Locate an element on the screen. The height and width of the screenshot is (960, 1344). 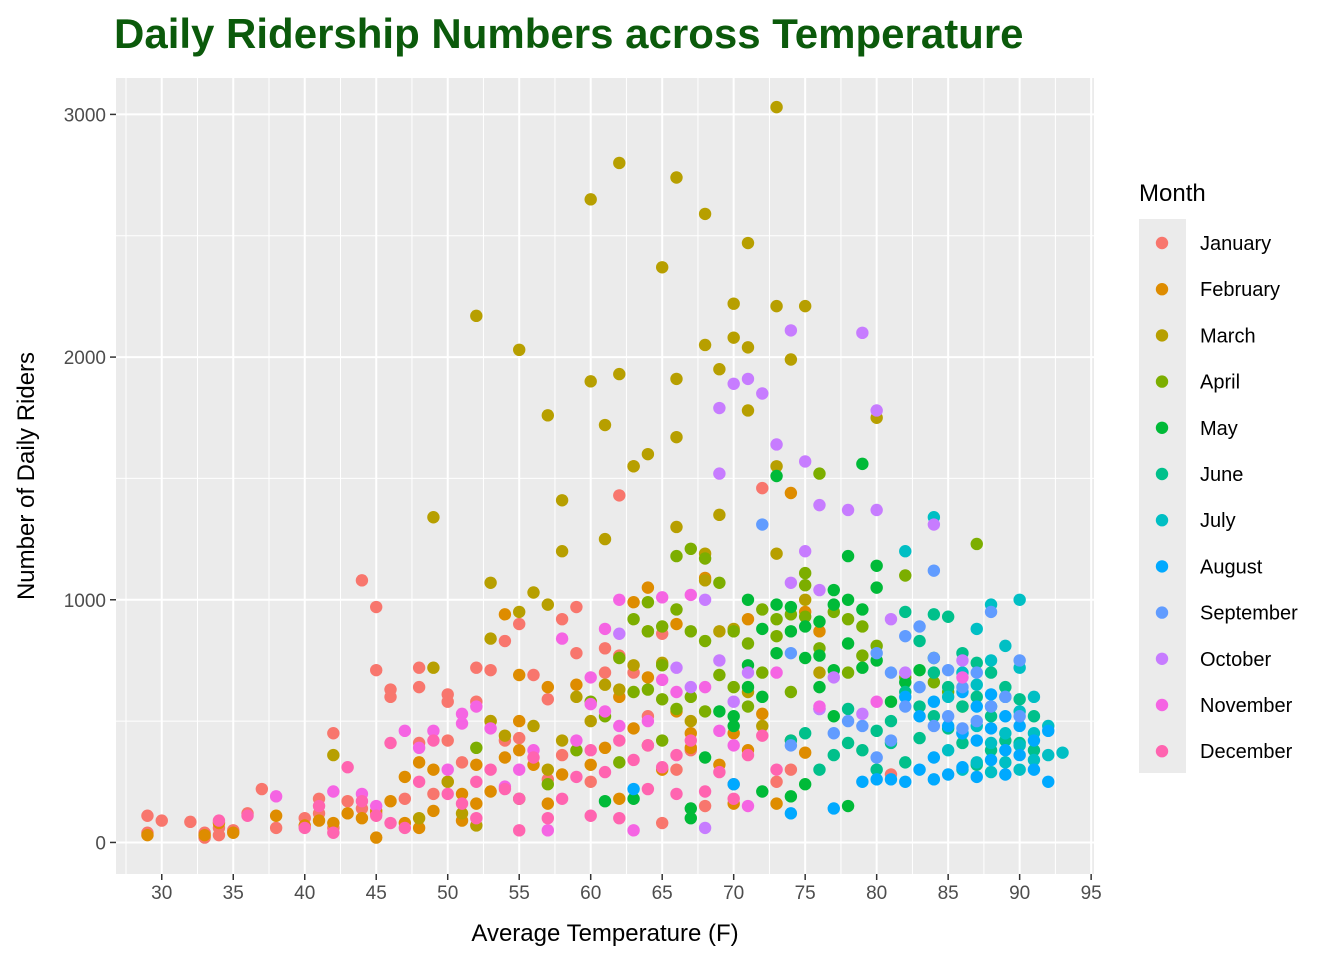
y-axis-title: Number of Daily Riders is located at coordinates (26, 476).